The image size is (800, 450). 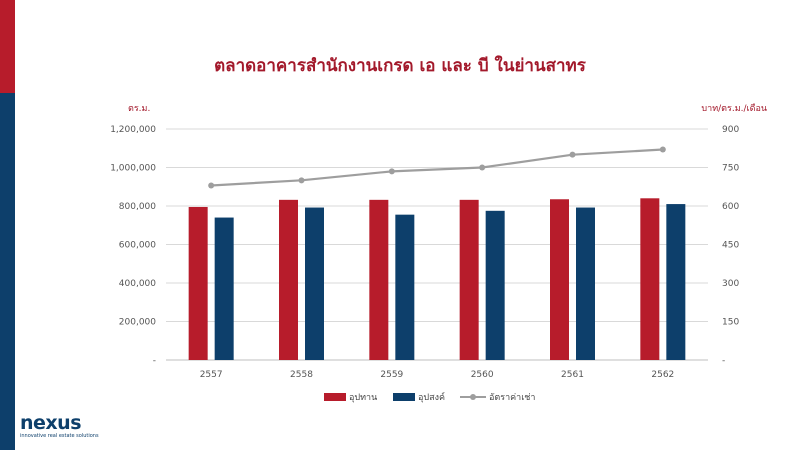 What do you see at coordinates (51, 423) in the screenshot?
I see `logo-wordmark: nexus` at bounding box center [51, 423].